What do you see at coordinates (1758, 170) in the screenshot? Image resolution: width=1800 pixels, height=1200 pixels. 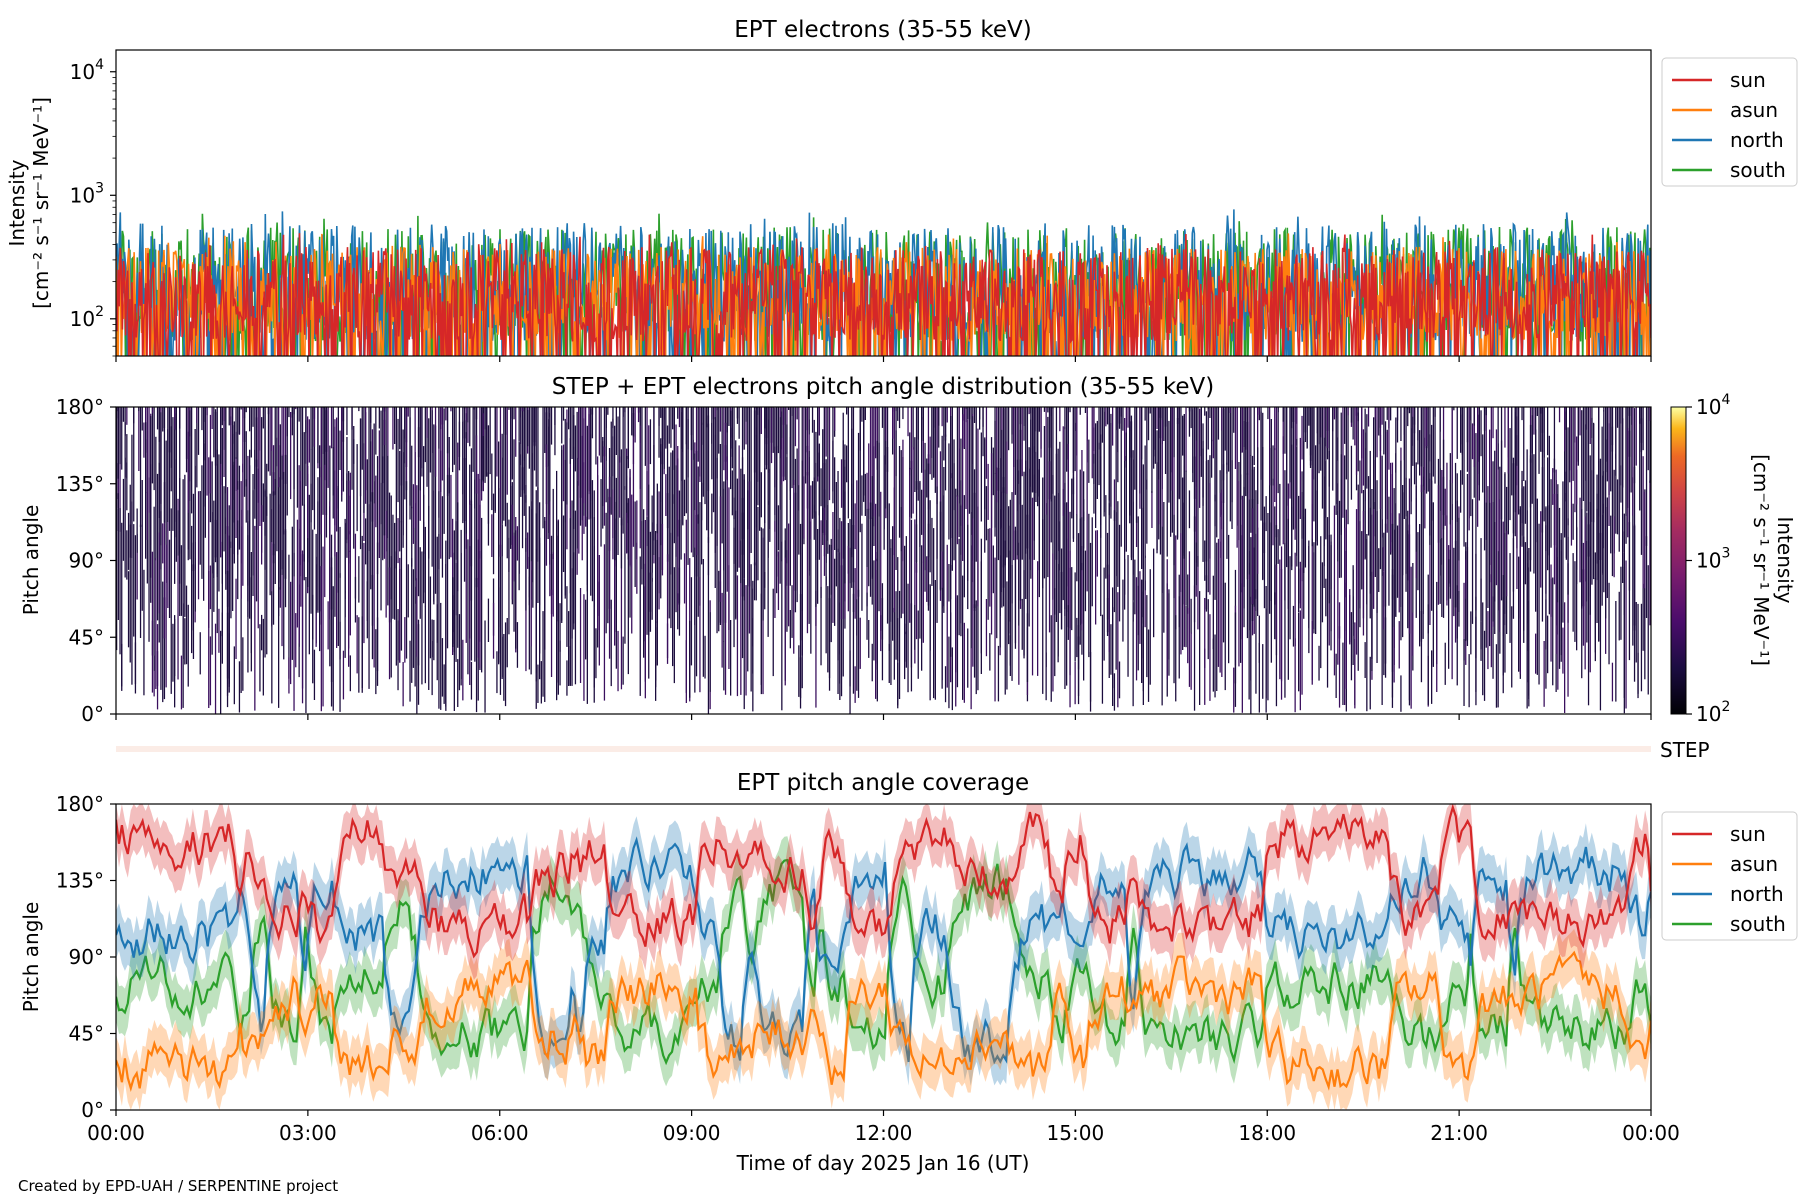 I see `legend-label-south: south` at bounding box center [1758, 170].